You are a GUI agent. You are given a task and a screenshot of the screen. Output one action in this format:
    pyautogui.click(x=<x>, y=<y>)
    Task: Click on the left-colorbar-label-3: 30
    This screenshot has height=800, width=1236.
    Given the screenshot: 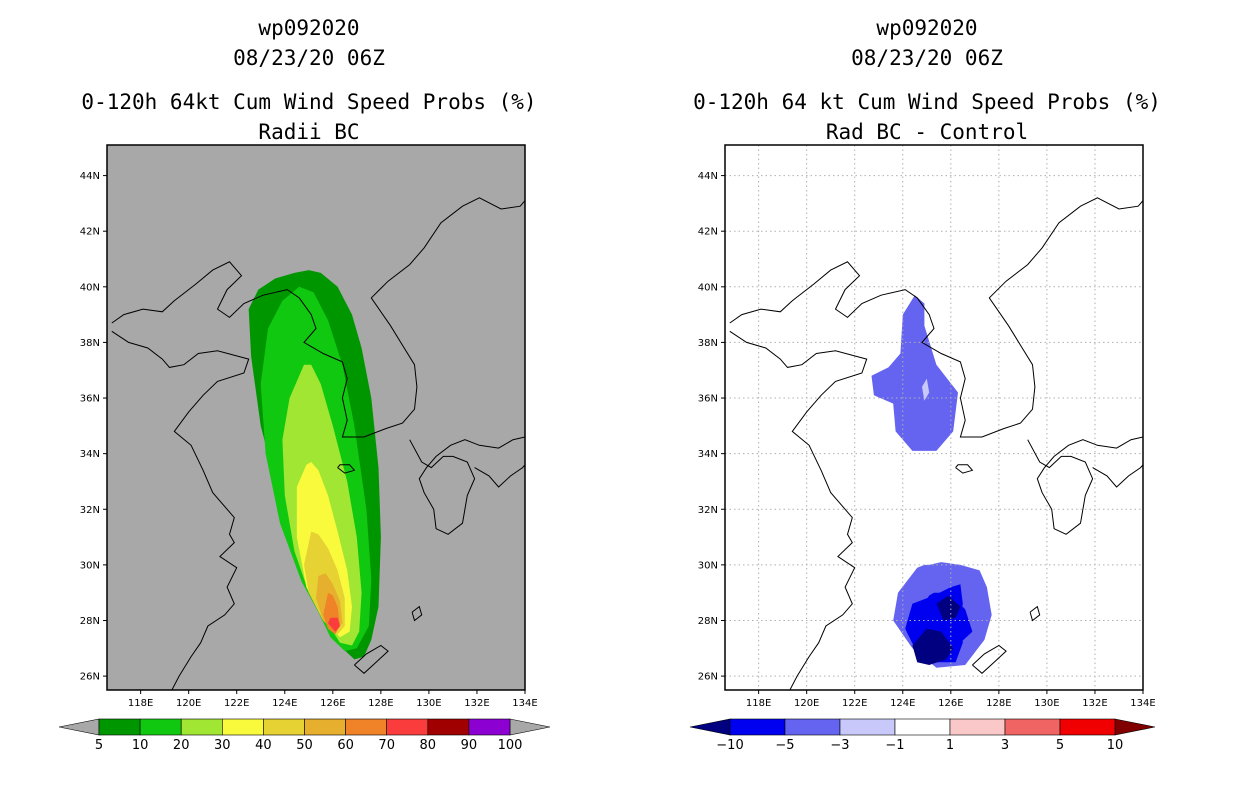 What is the action you would take?
    pyautogui.click(x=222, y=745)
    